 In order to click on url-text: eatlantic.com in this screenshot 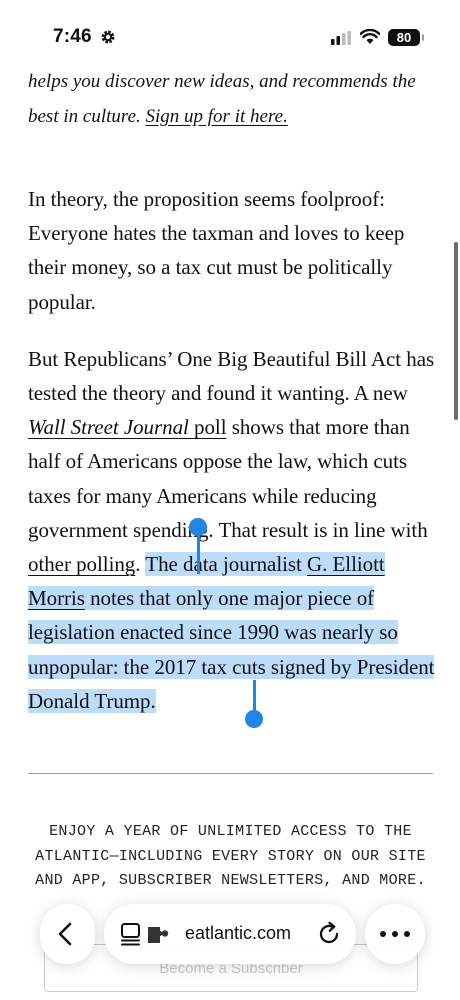, I will do `click(238, 933)`.